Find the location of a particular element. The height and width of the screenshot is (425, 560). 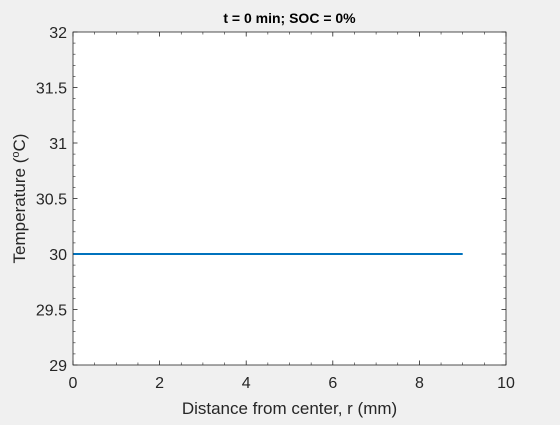

x-tick-label: 8 is located at coordinates (419, 383).